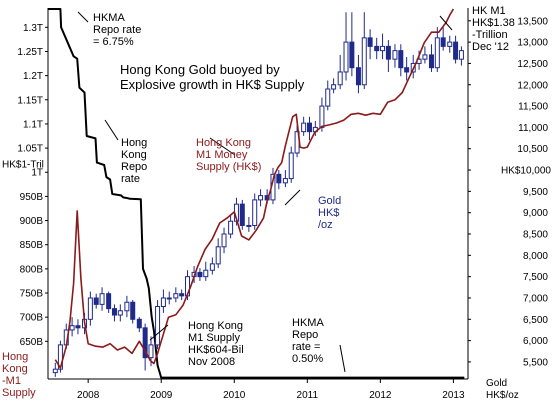 The image size is (553, 406). I want to click on right-tick-label: 12,500, so click(532, 64).